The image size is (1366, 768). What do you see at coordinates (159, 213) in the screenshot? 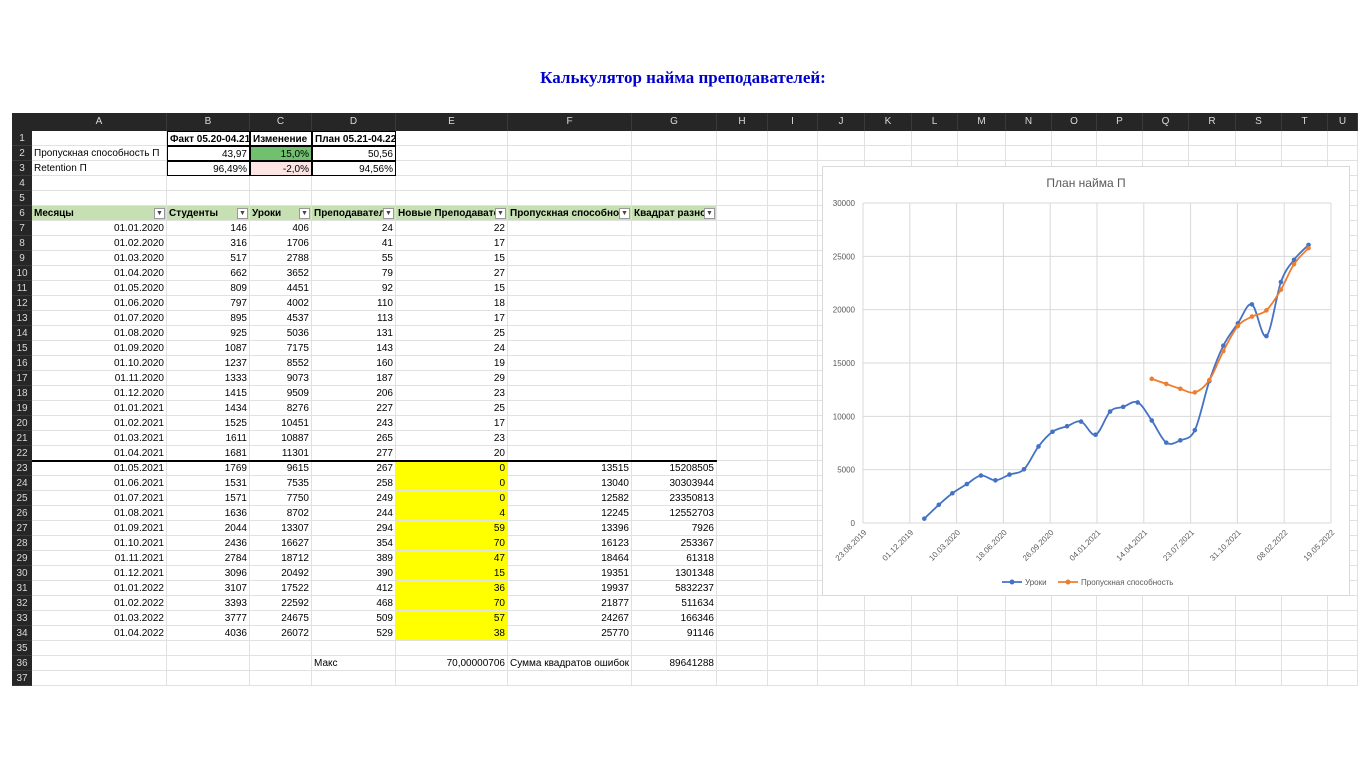
I see `filter-dropdown-icon: ▼` at bounding box center [159, 213].